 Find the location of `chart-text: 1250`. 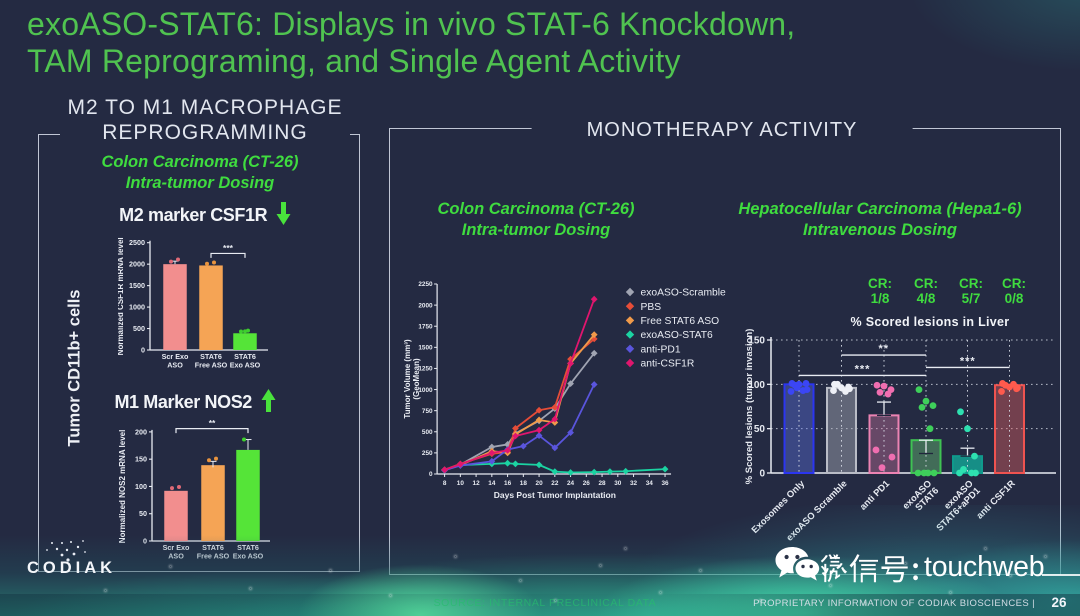

chart-text: 1250 is located at coordinates (425, 369).